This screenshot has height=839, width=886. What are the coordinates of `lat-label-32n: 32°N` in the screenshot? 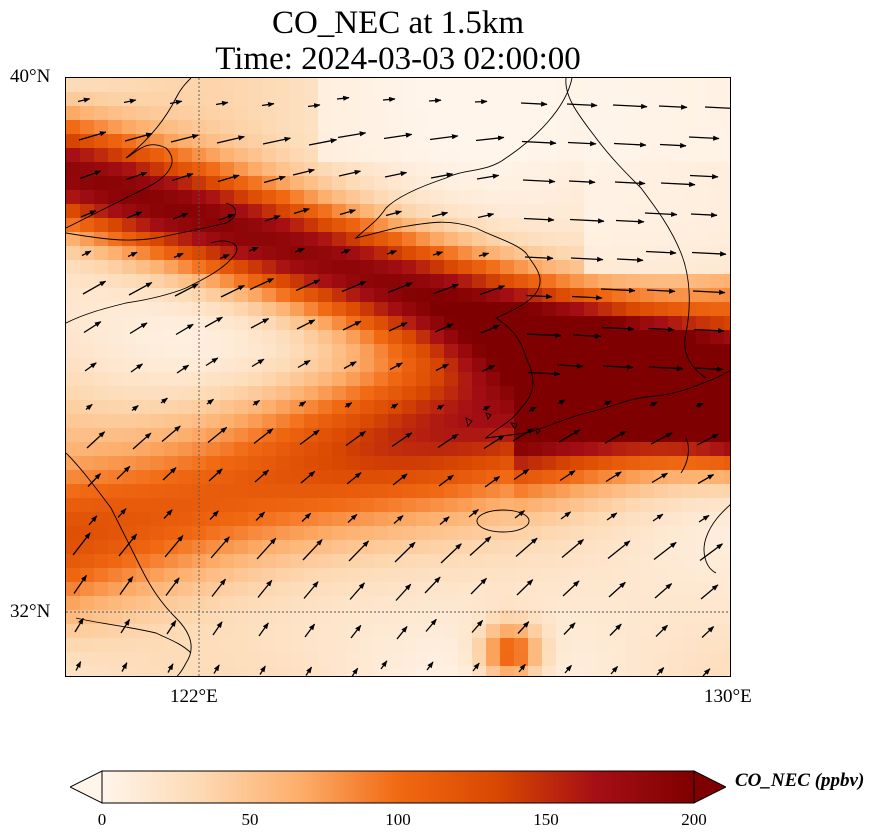 It's located at (30, 611).